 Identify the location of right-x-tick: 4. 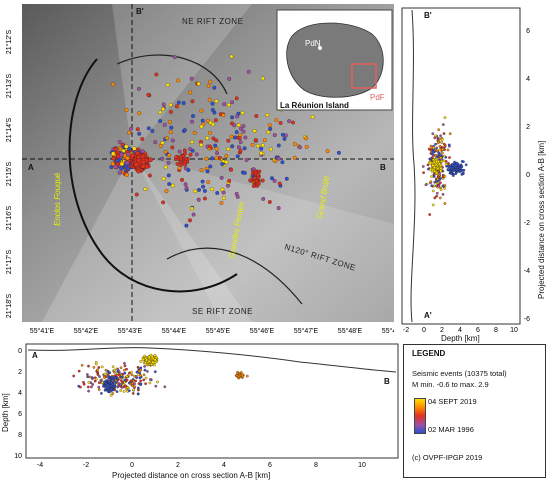
(460, 330).